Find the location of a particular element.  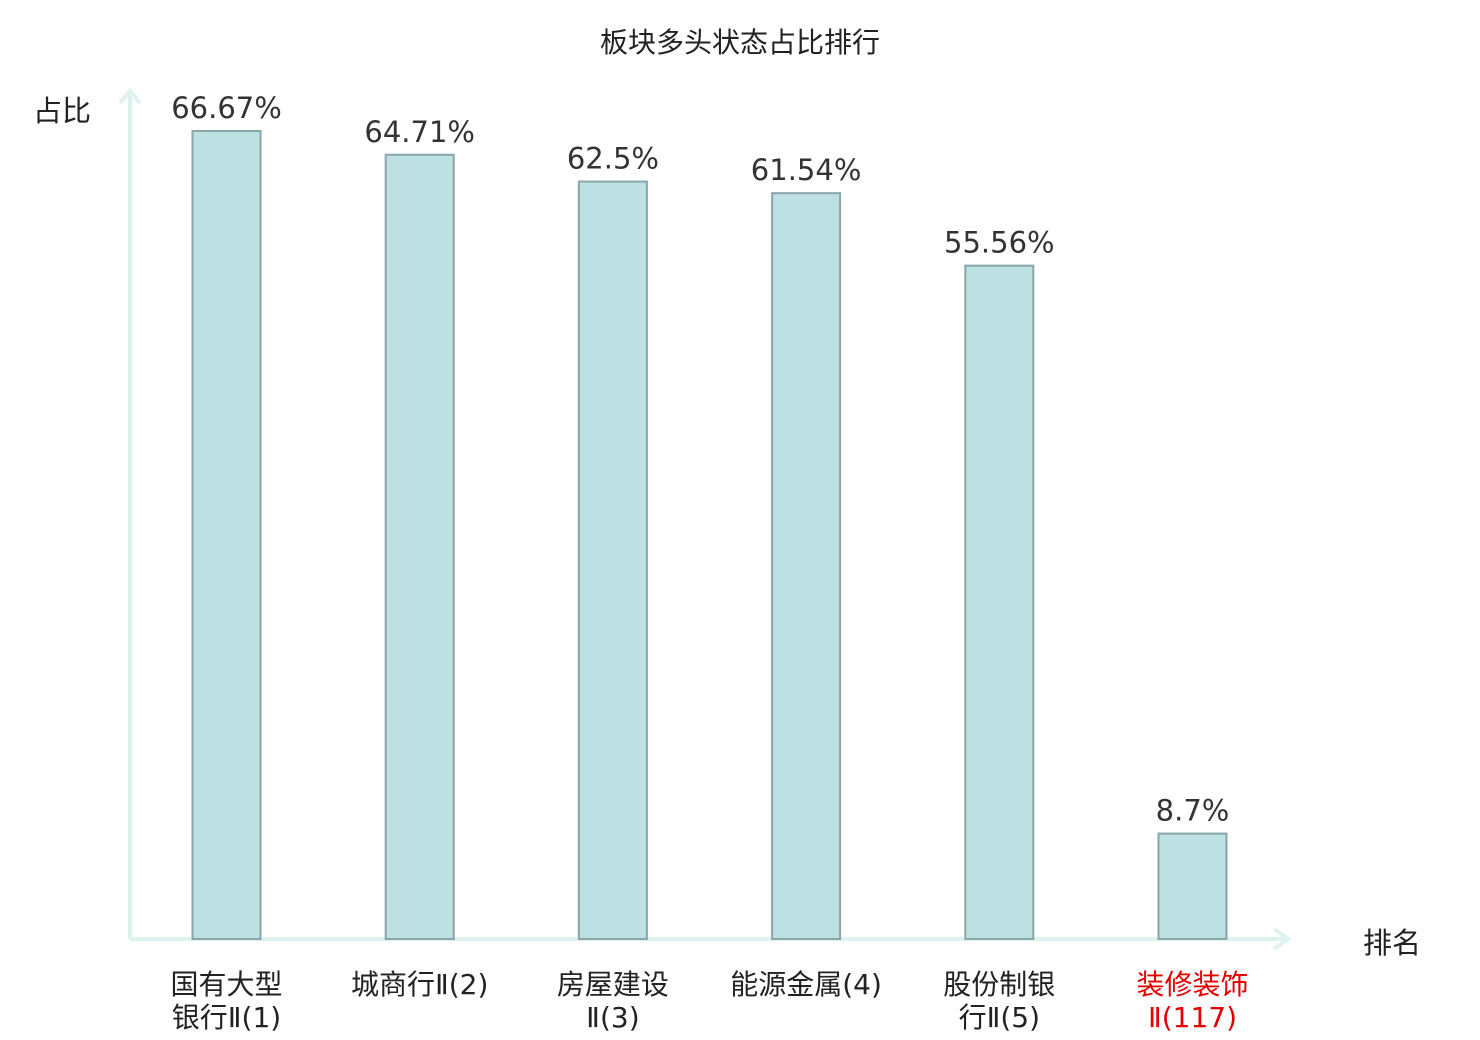

value-label-4: 61.54% is located at coordinates (806, 170).